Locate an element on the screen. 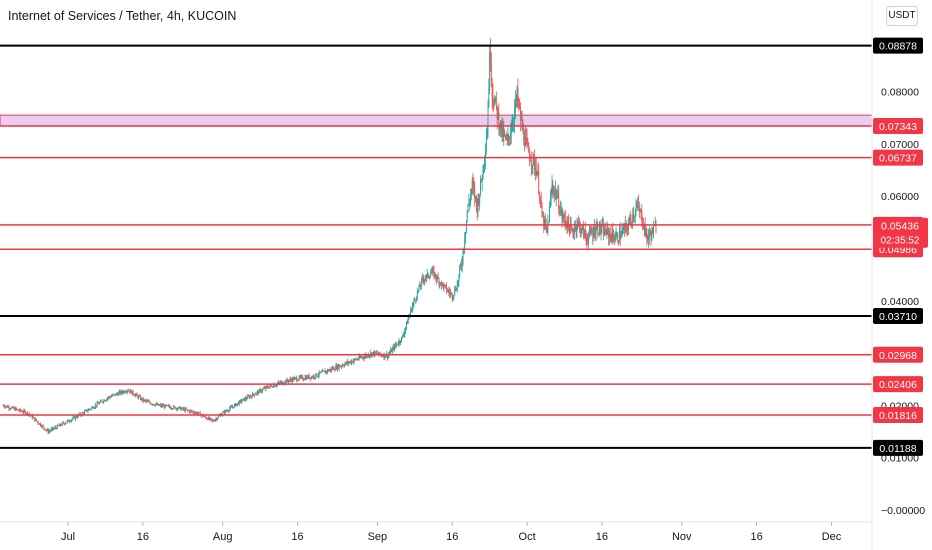 This screenshot has width=932, height=550. currency-button: USDT is located at coordinates (902, 16).